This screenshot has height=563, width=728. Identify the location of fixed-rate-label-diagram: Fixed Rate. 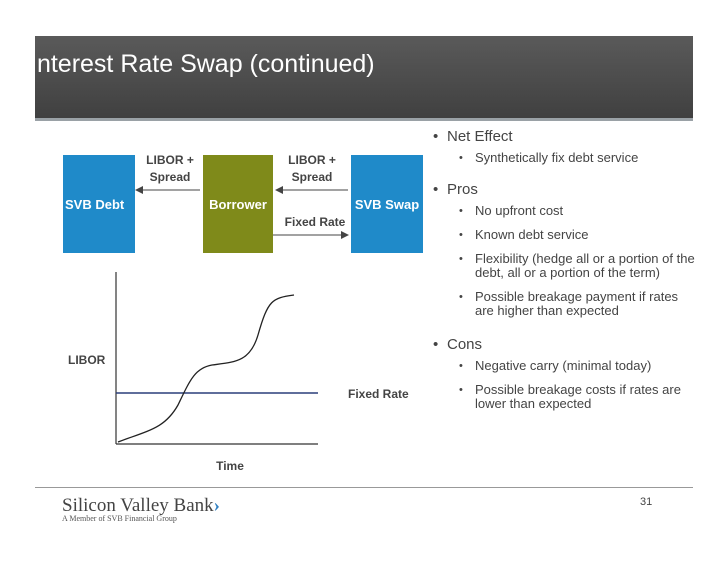
(315, 222).